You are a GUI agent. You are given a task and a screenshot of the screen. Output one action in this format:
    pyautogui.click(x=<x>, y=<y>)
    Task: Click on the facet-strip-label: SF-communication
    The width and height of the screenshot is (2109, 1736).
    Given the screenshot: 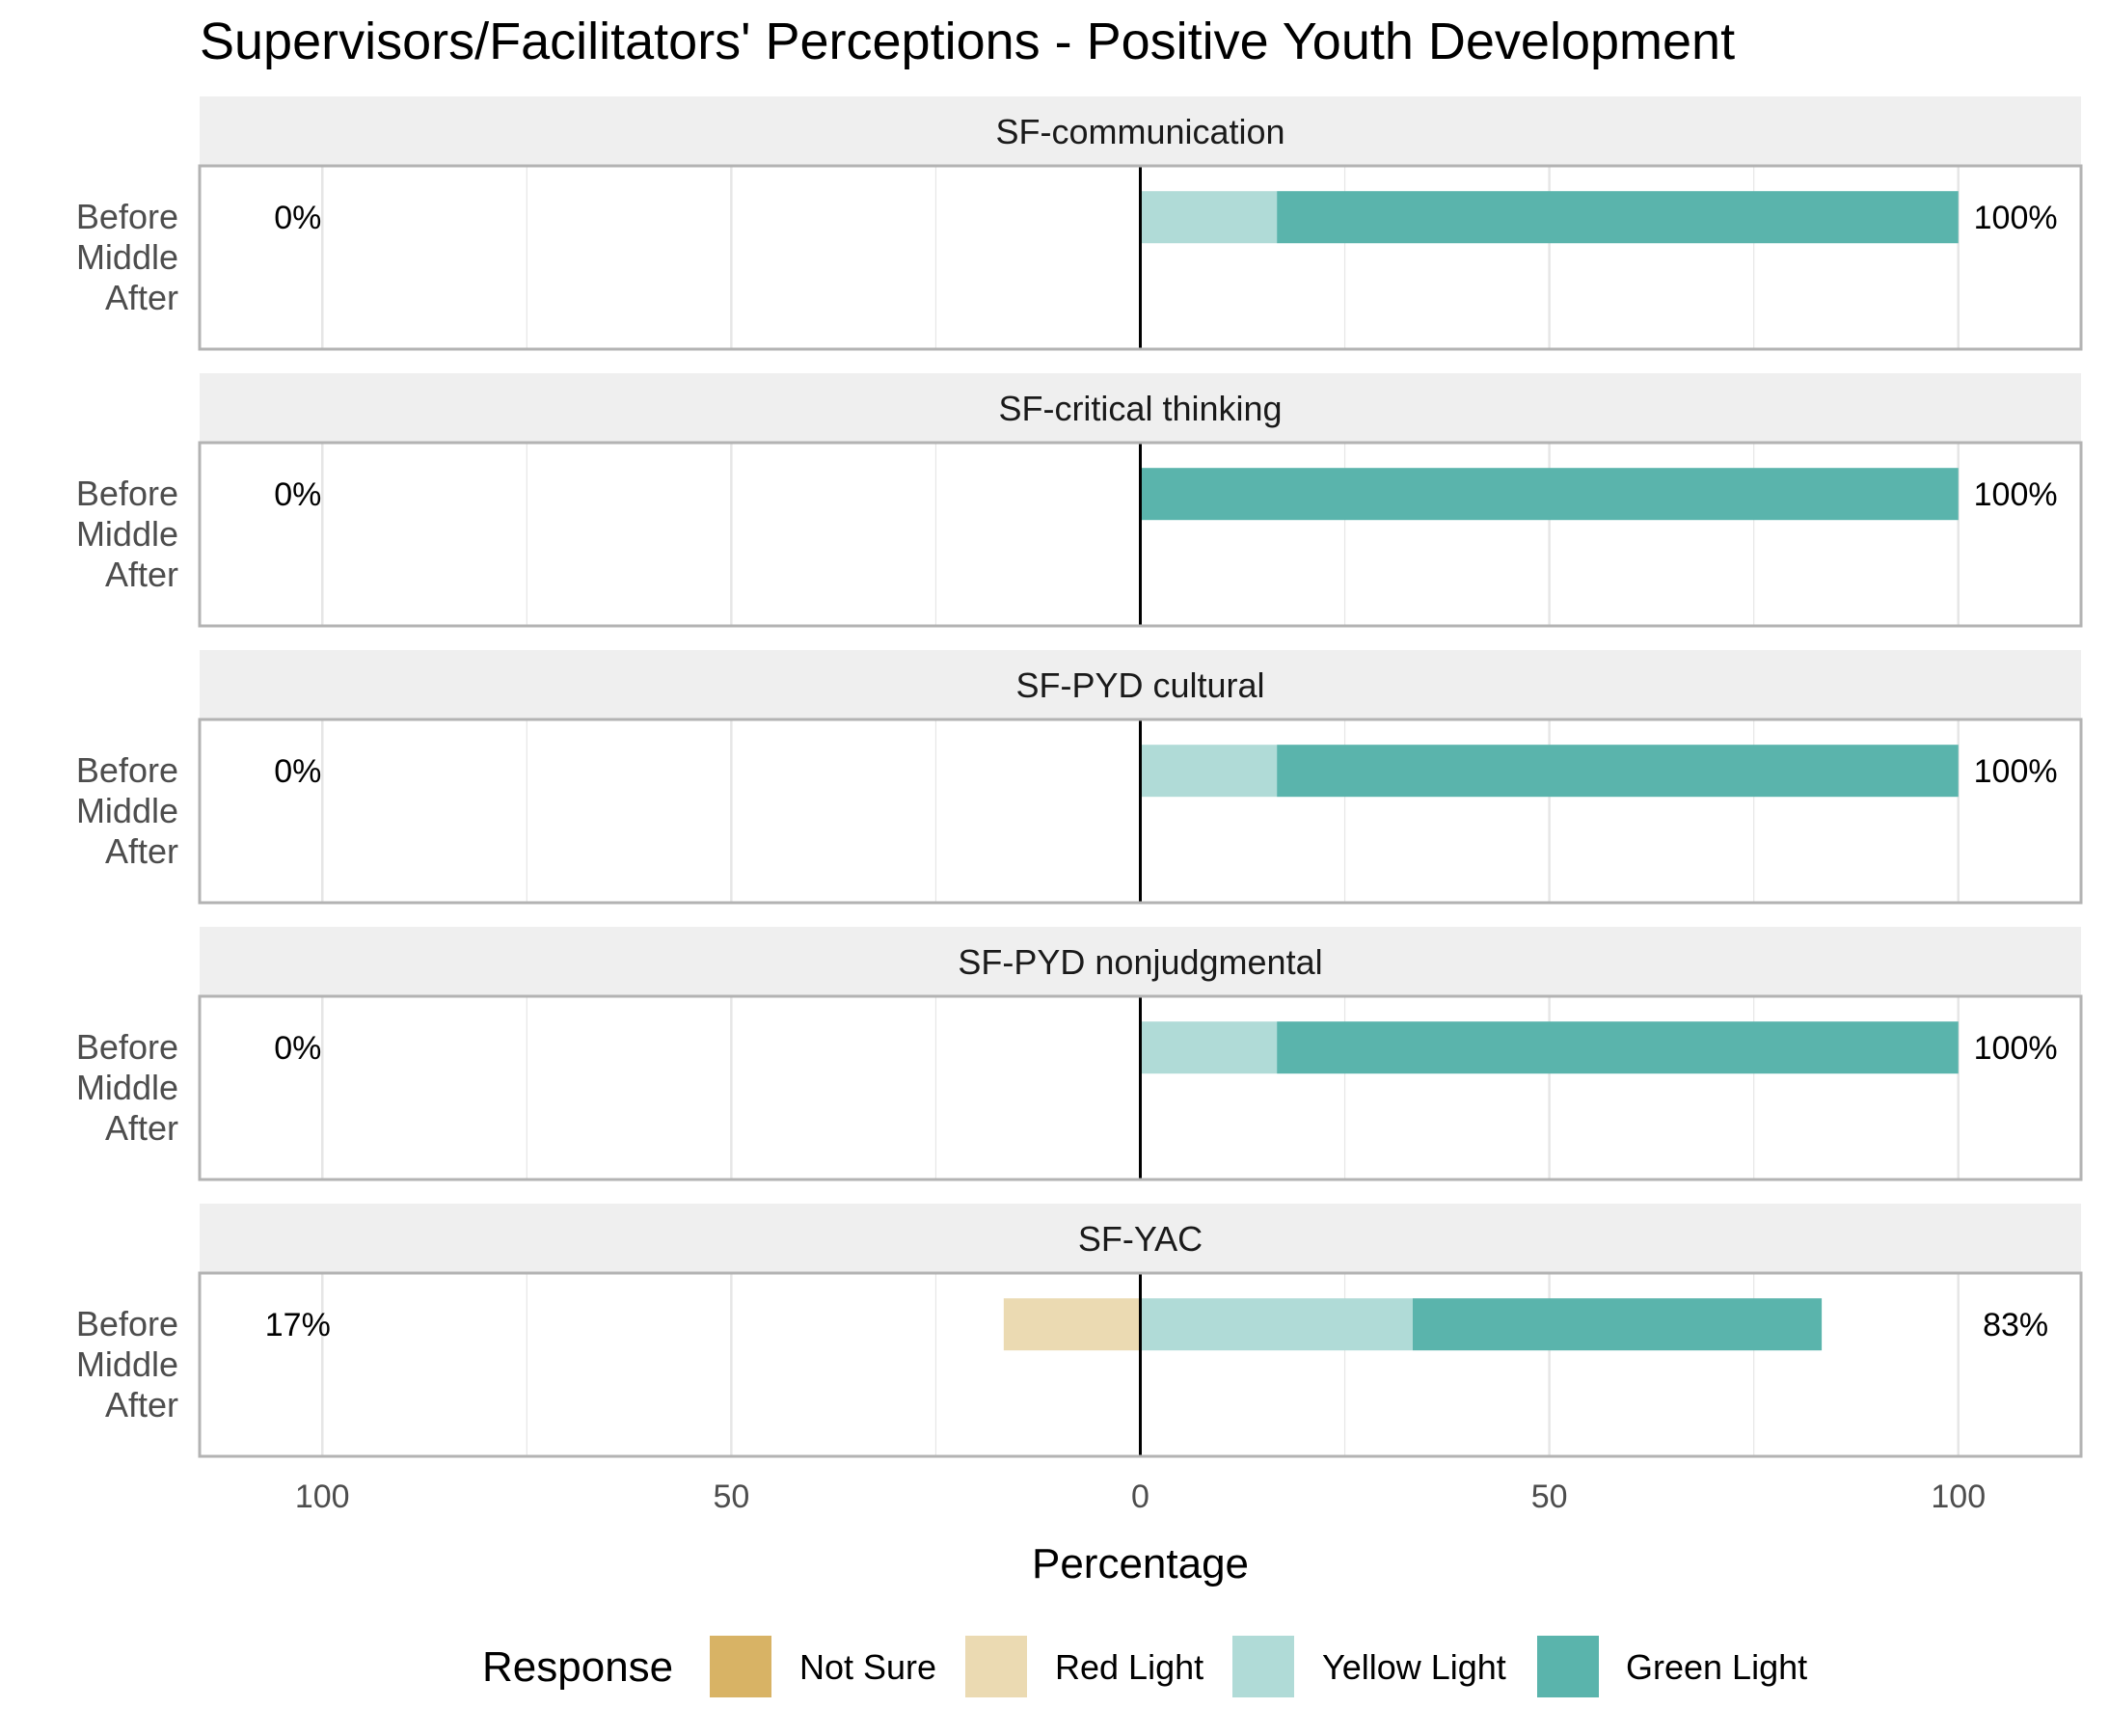 What is the action you would take?
    pyautogui.click(x=1139, y=131)
    